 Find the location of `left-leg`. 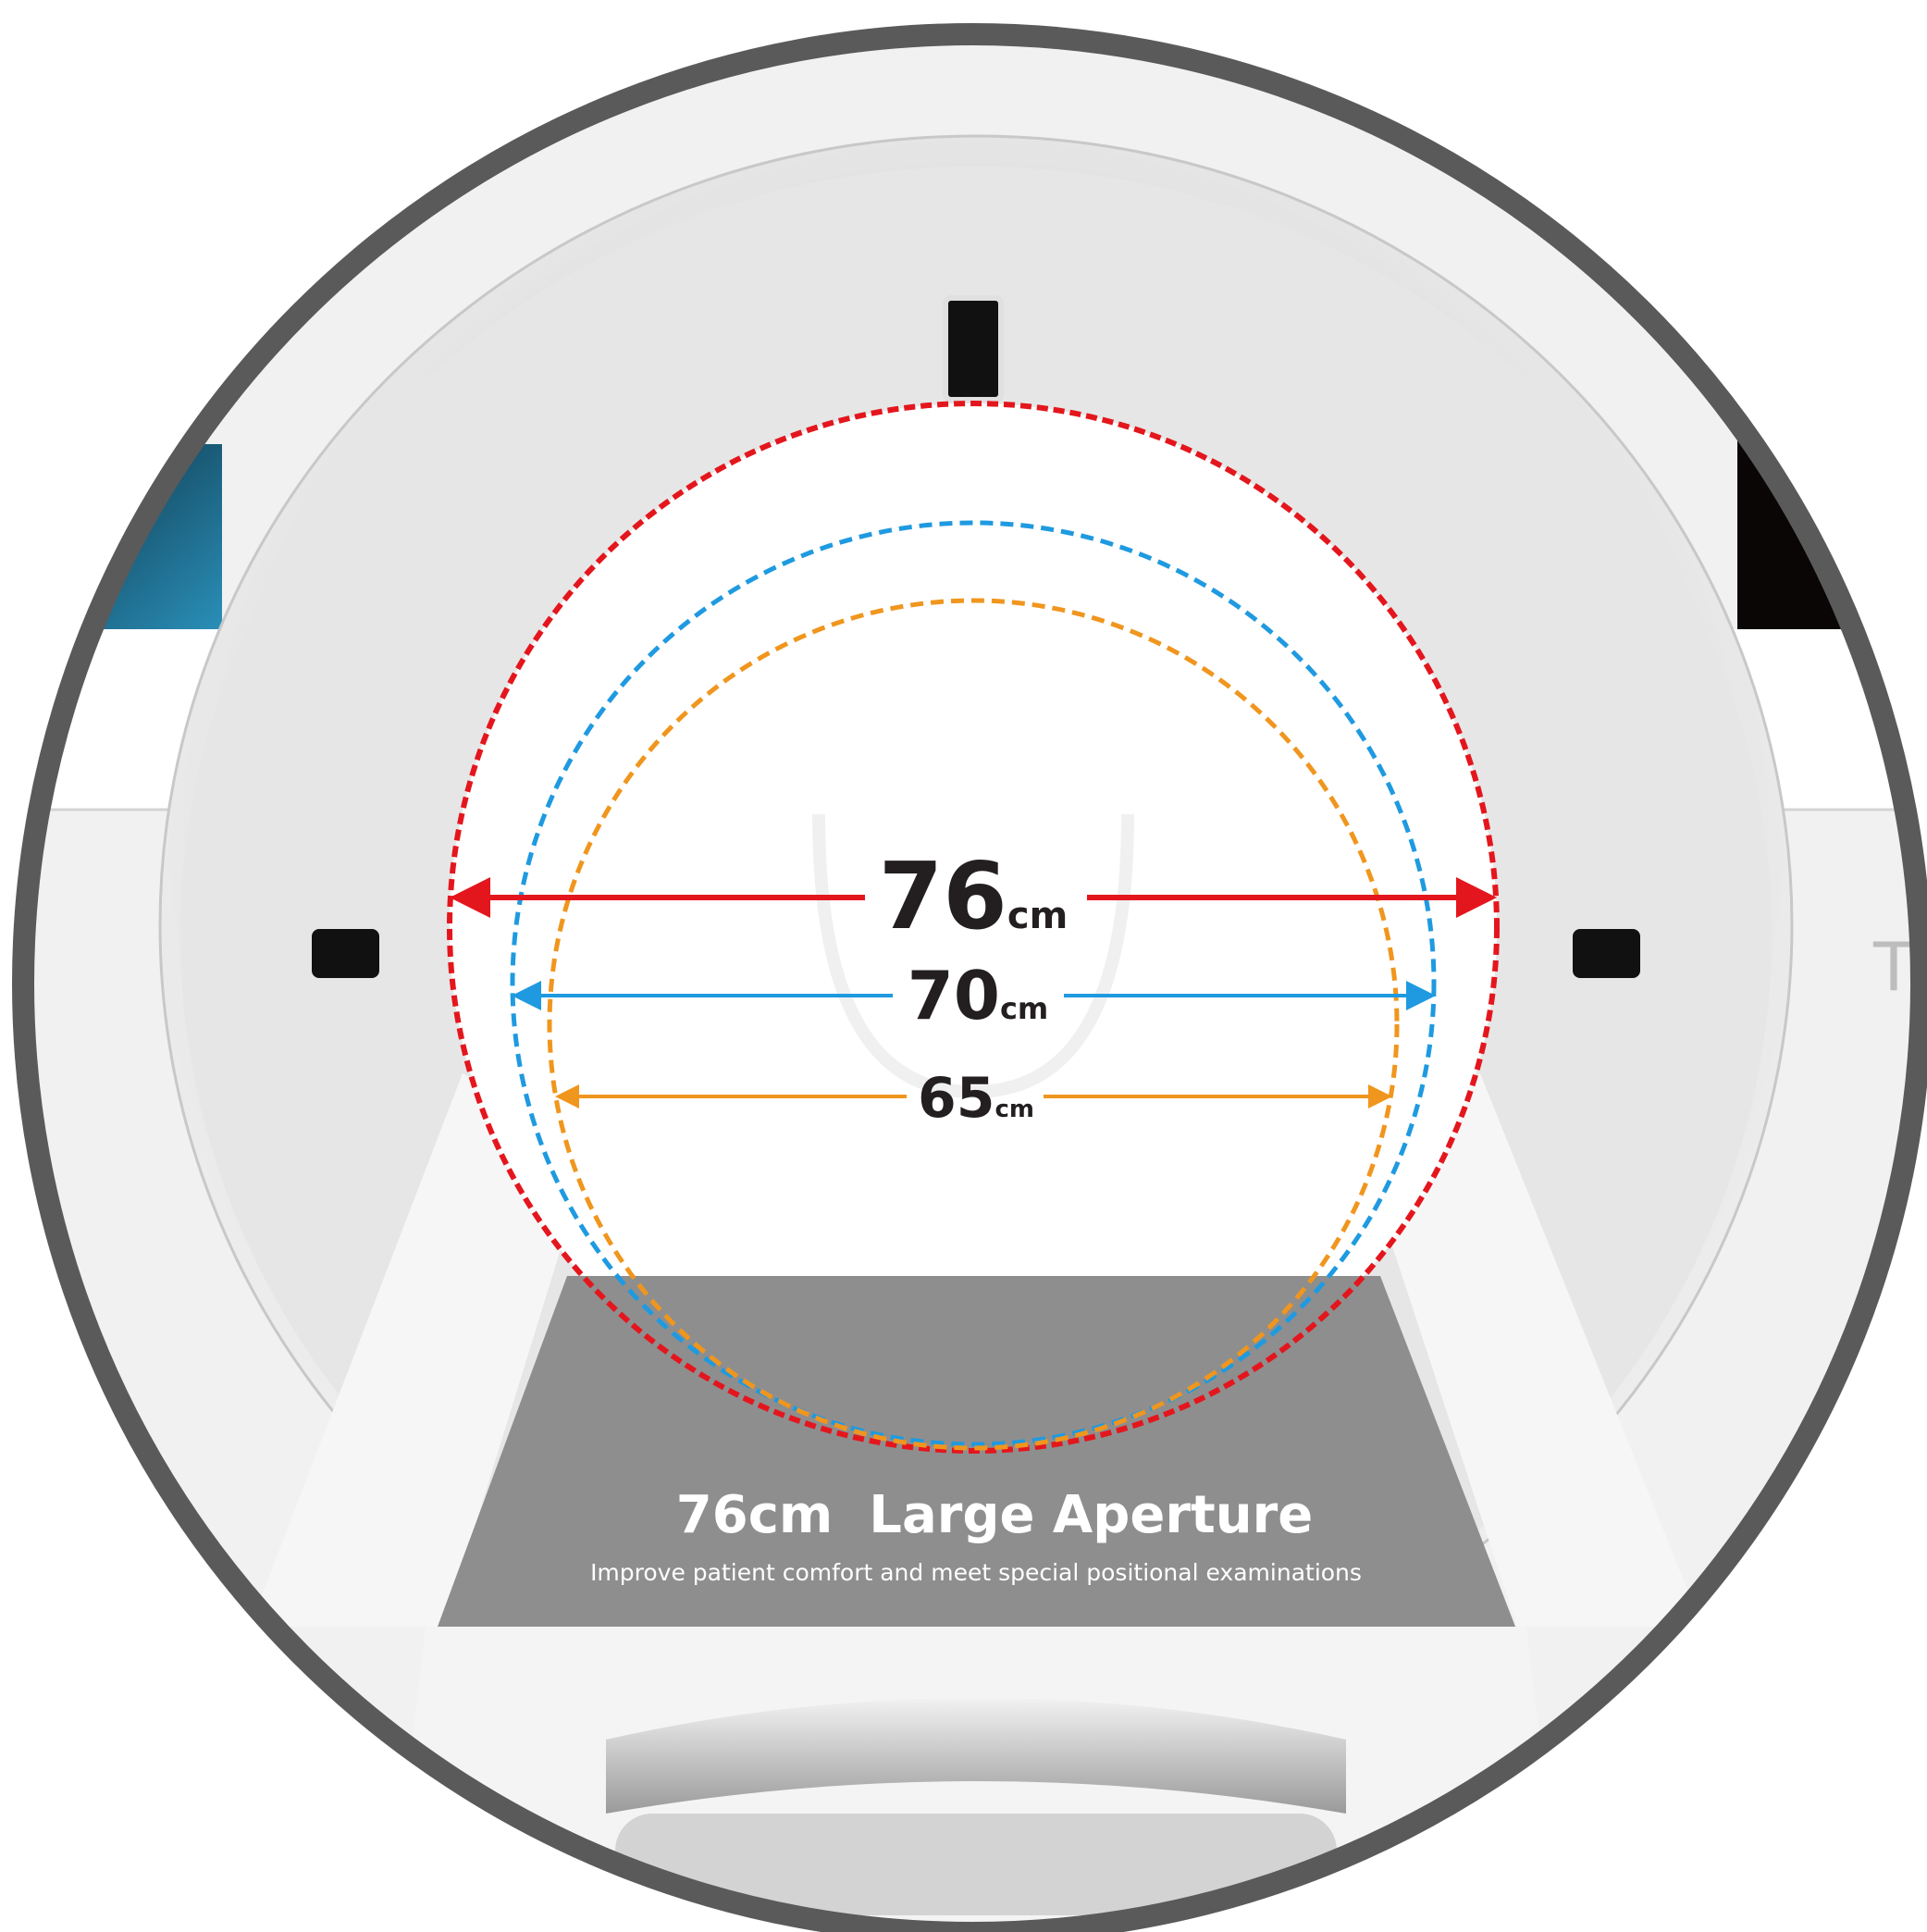

left-leg is located at coordinates (421, 1350).